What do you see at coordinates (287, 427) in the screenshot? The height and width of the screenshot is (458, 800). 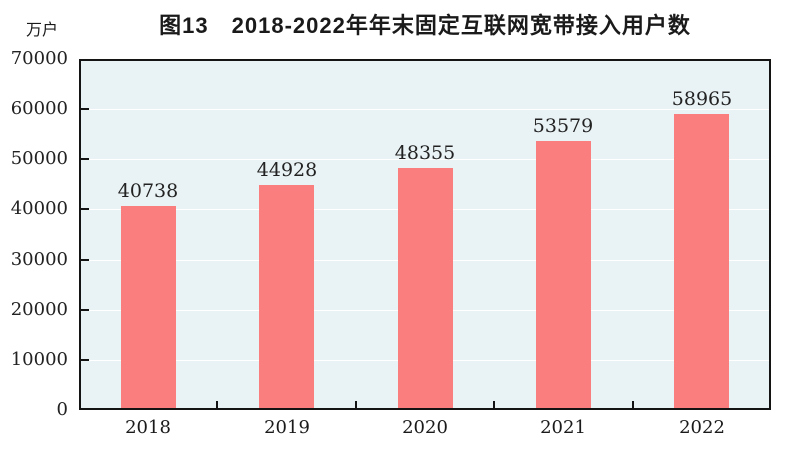 I see `x-axis-tick-label: 2019` at bounding box center [287, 427].